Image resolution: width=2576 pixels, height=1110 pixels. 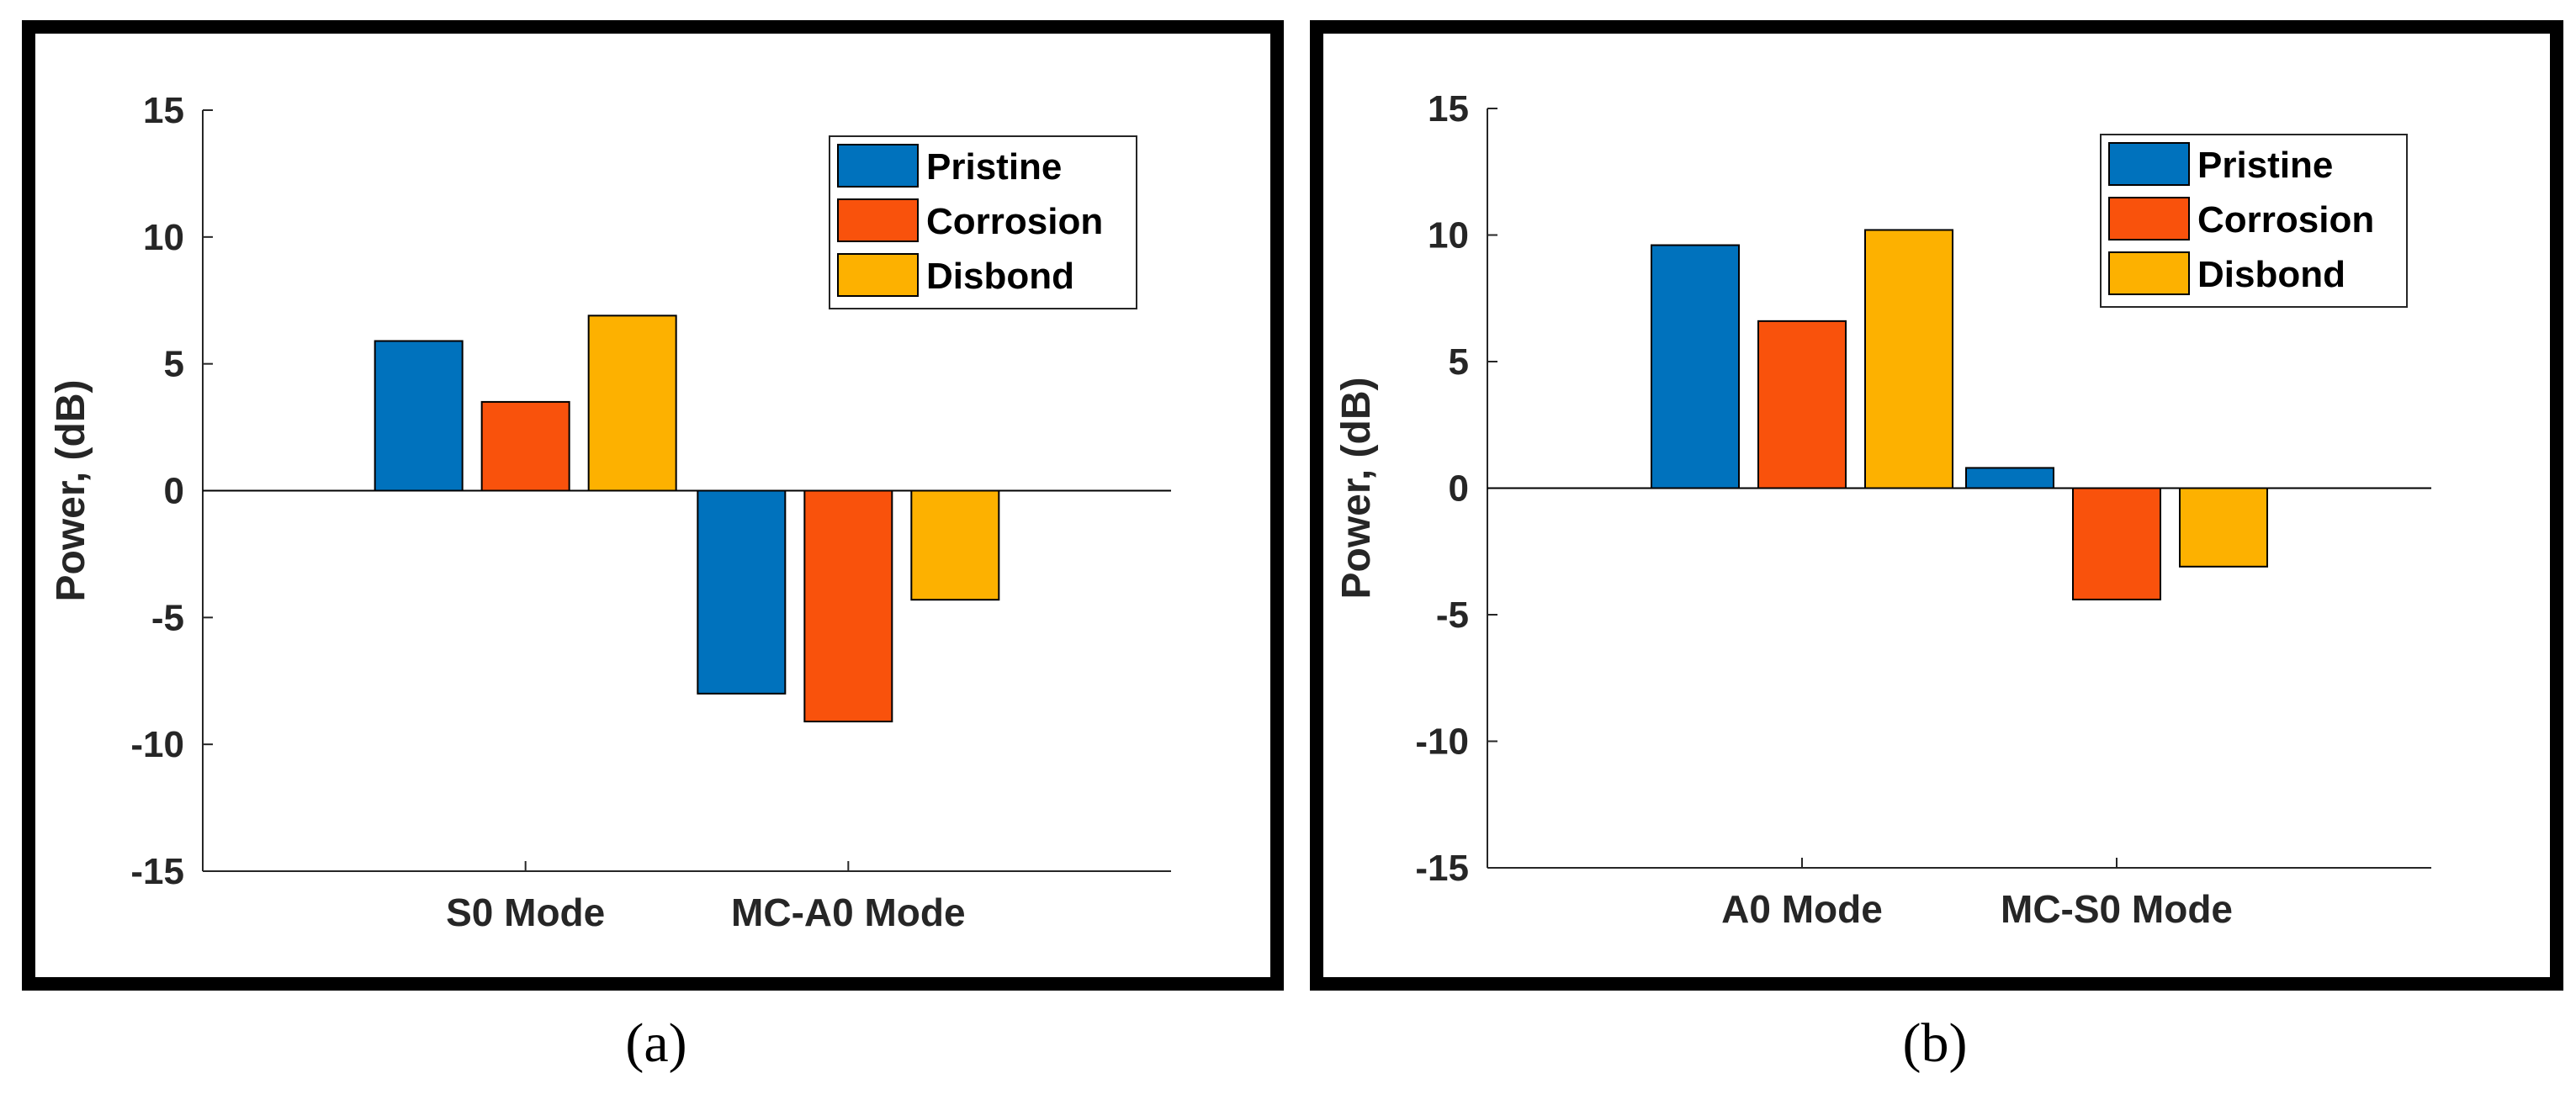 I want to click on panel-a-label: (a), so click(x=655, y=1043).